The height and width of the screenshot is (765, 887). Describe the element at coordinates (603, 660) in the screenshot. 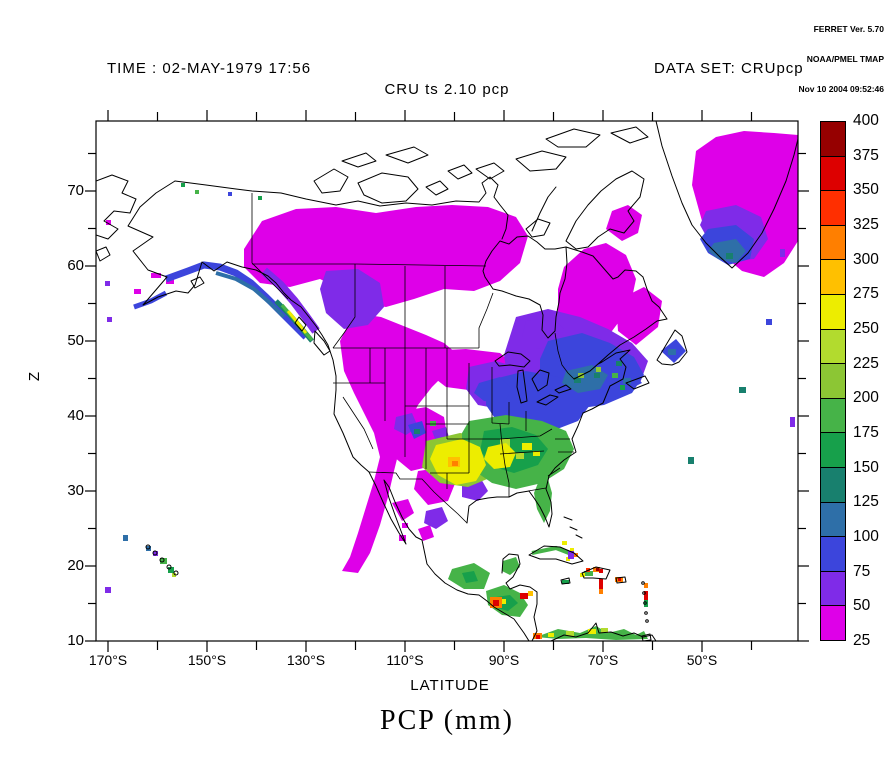

I see `x-tick-label: 70°S` at that location.